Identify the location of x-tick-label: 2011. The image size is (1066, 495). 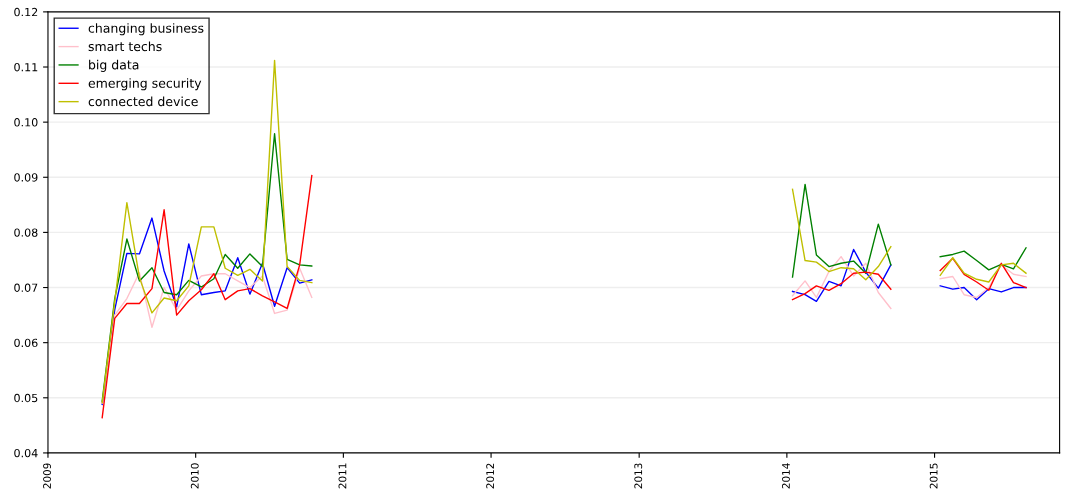
(342, 476).